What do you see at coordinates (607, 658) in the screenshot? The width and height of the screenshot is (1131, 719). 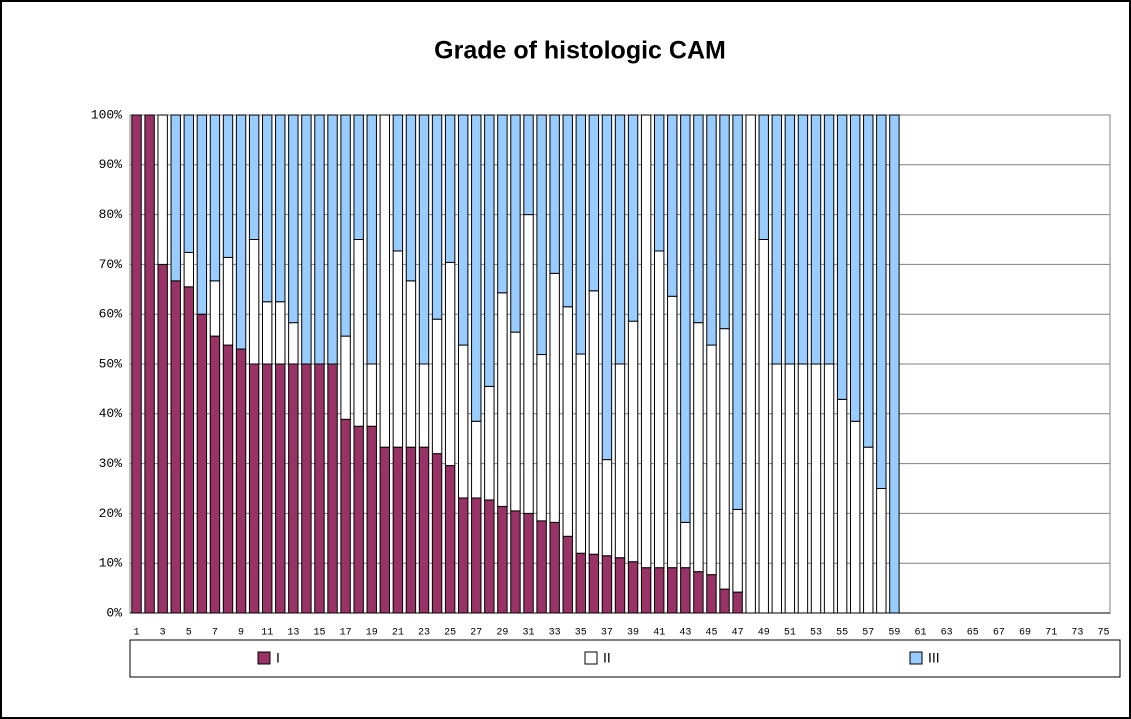 I see `legend-label: II` at bounding box center [607, 658].